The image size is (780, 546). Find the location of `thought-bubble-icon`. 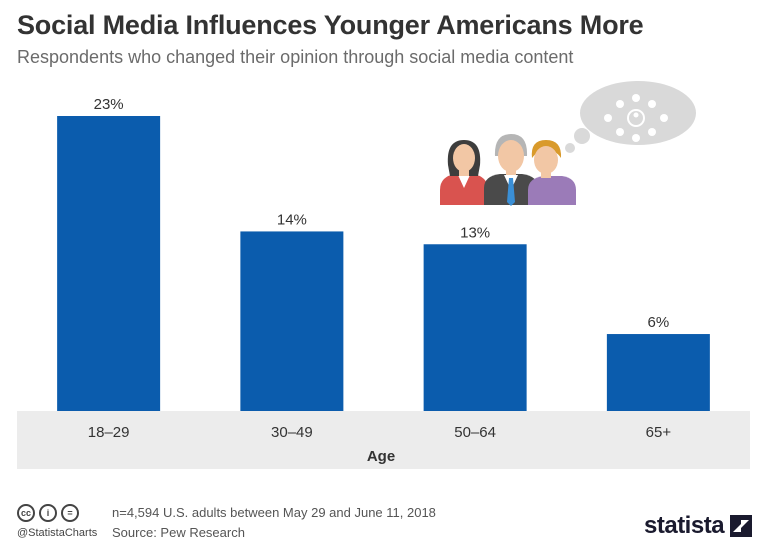

thought-bubble-icon is located at coordinates (630, 117).